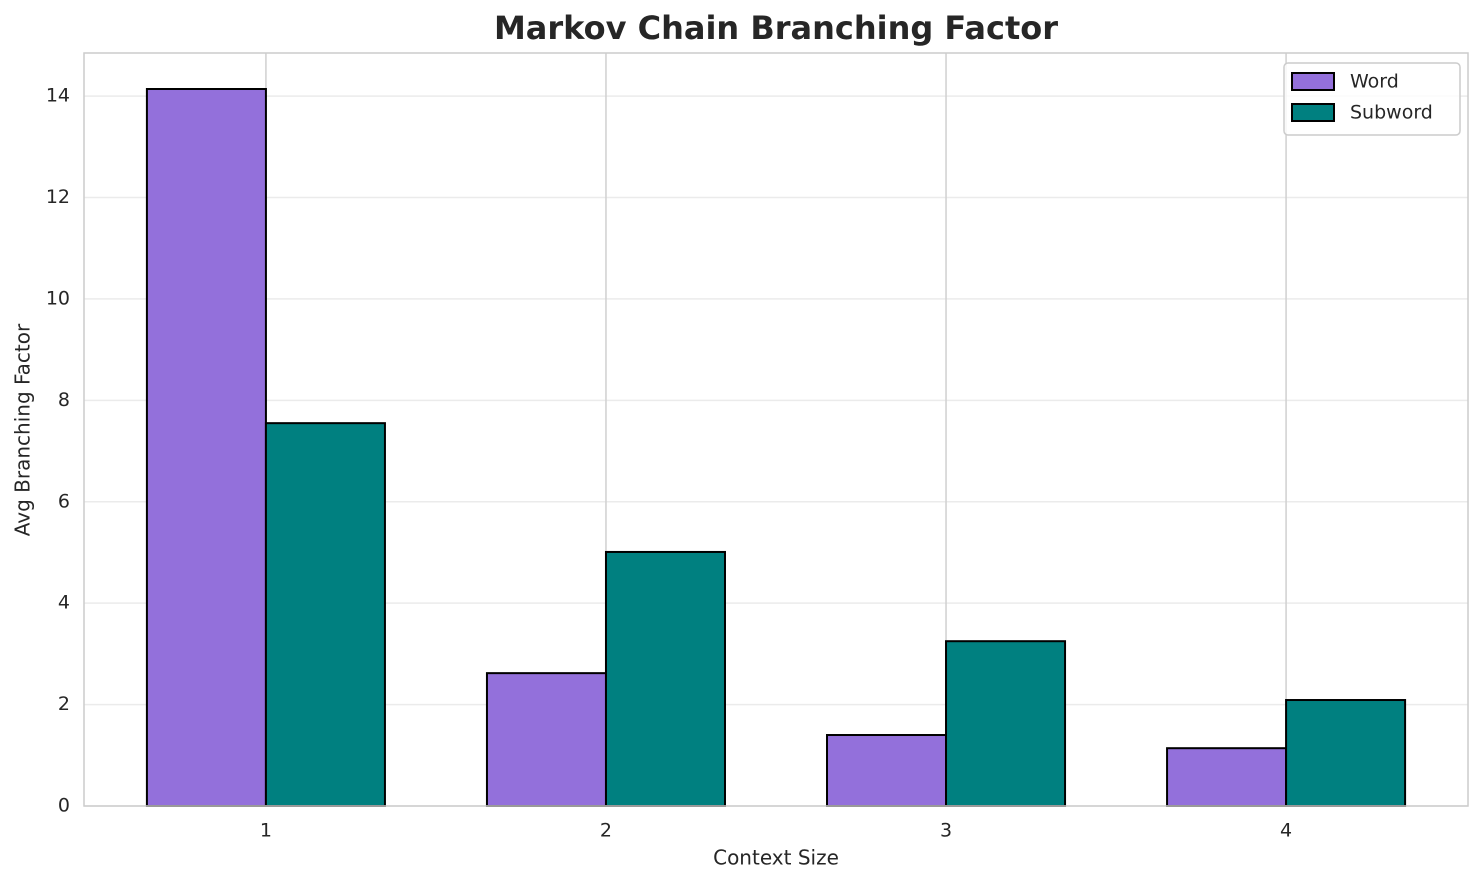 The width and height of the screenshot is (1484, 885). What do you see at coordinates (64, 400) in the screenshot?
I see `y-tick-label: 8` at bounding box center [64, 400].